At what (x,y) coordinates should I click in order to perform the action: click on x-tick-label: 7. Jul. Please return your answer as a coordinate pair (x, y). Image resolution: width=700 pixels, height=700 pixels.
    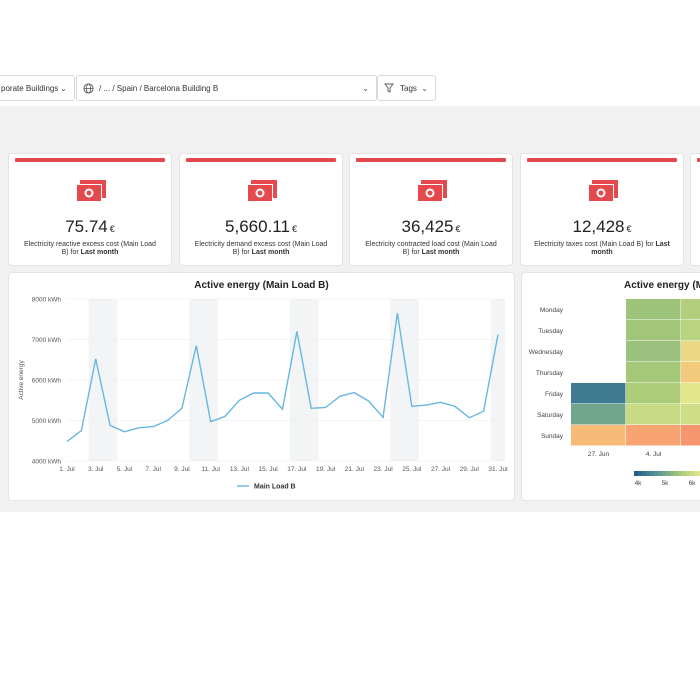
    Looking at the image, I should click on (153, 469).